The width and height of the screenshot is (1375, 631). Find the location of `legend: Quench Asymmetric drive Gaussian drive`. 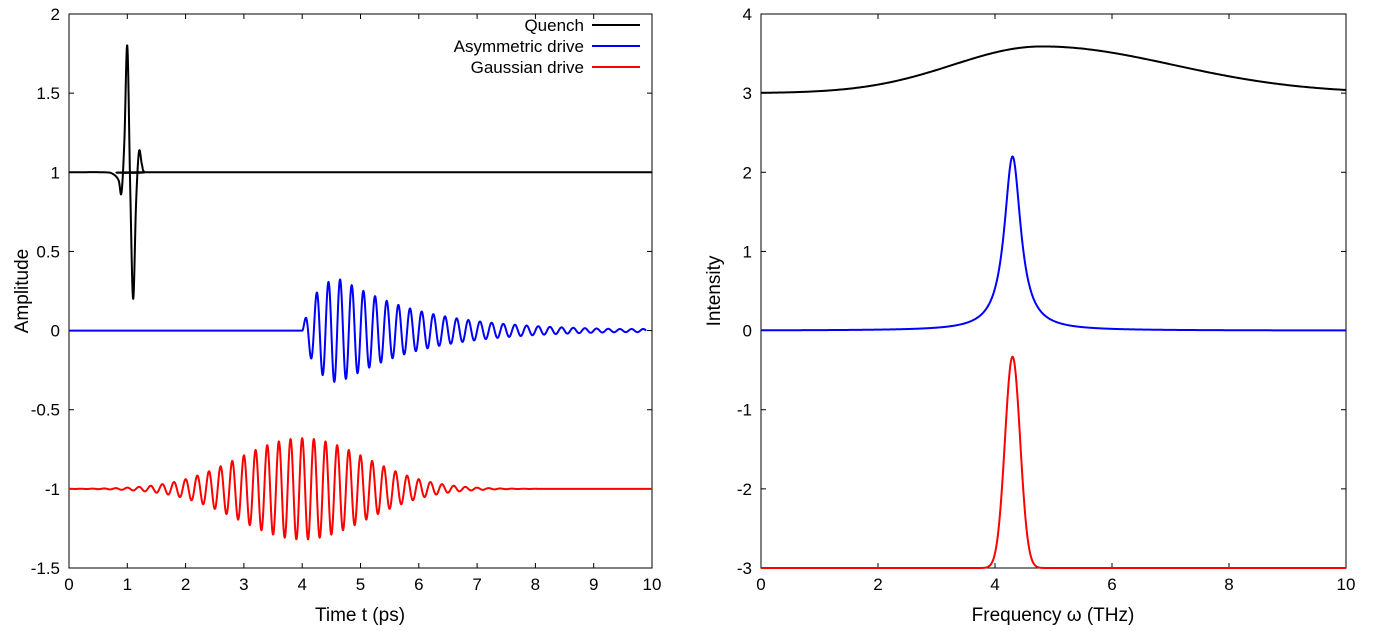

legend: Quench Asymmetric drive Gaussian drive is located at coordinates (547, 46).